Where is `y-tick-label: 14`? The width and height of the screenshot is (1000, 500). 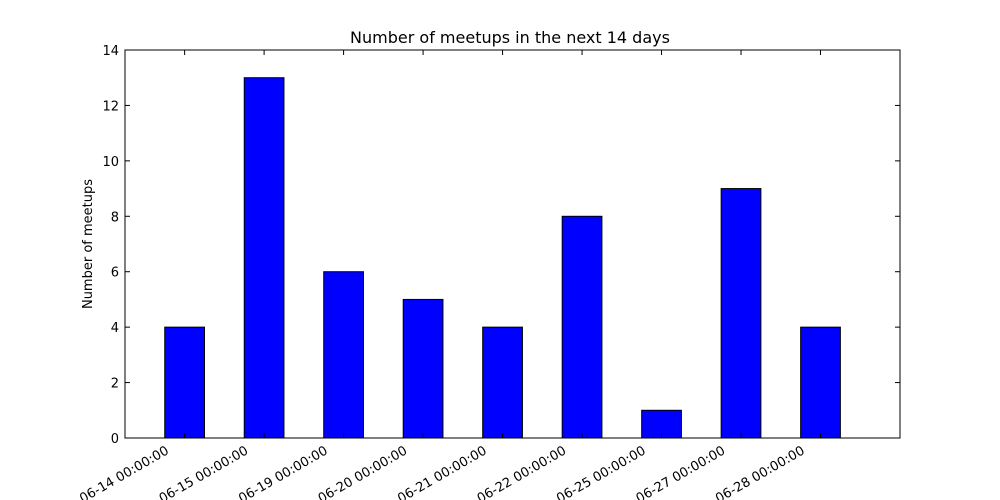 y-tick-label: 14 is located at coordinates (110, 51).